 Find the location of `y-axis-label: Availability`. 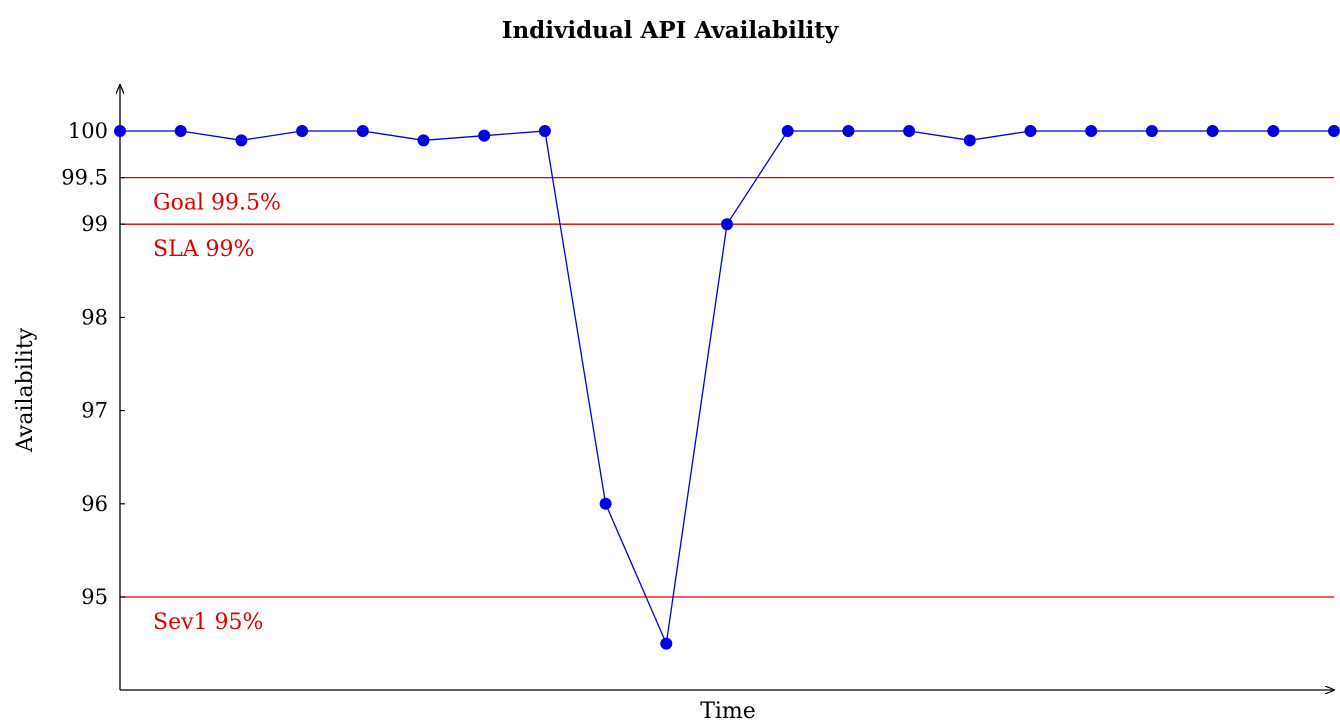

y-axis-label: Availability is located at coordinates (25, 390).